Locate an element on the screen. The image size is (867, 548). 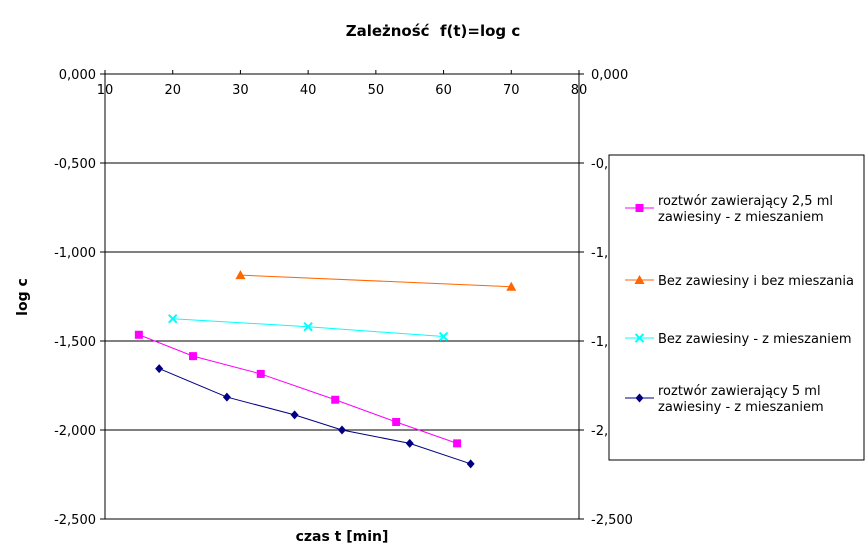
legend-label: Bez zawiesiny i bez mieszania is located at coordinates (756, 281).